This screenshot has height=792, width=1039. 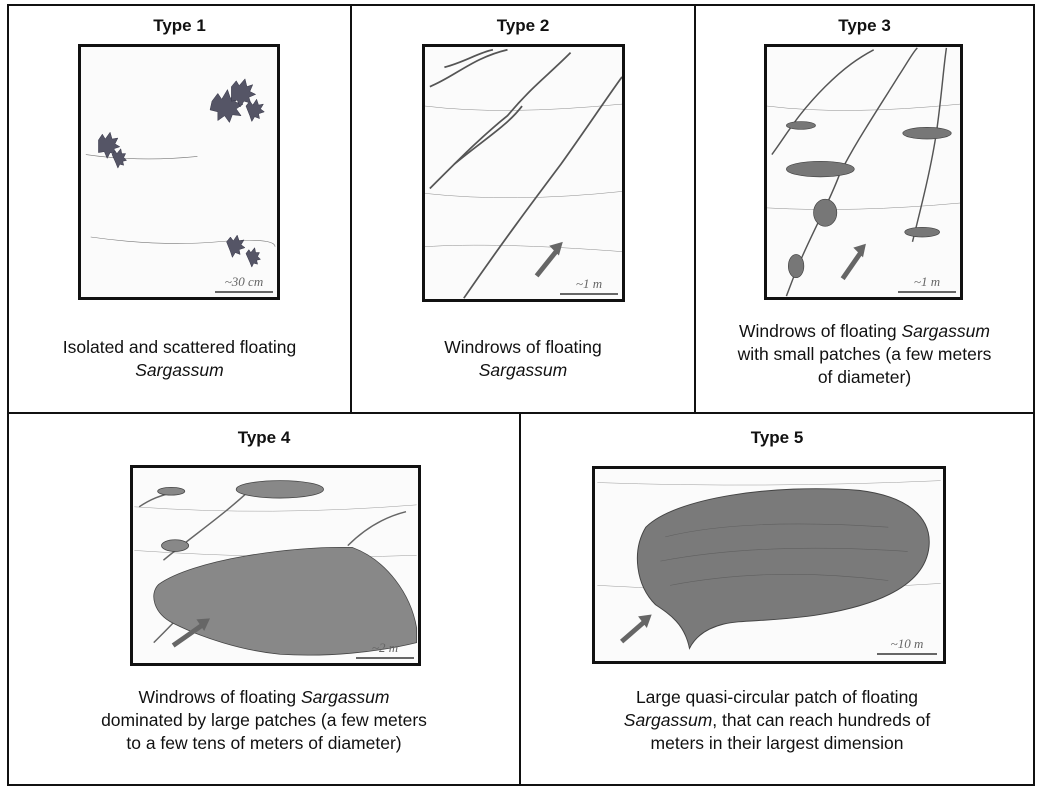 What do you see at coordinates (523, 173) in the screenshot?
I see `sketch-windrows: ~1 m` at bounding box center [523, 173].